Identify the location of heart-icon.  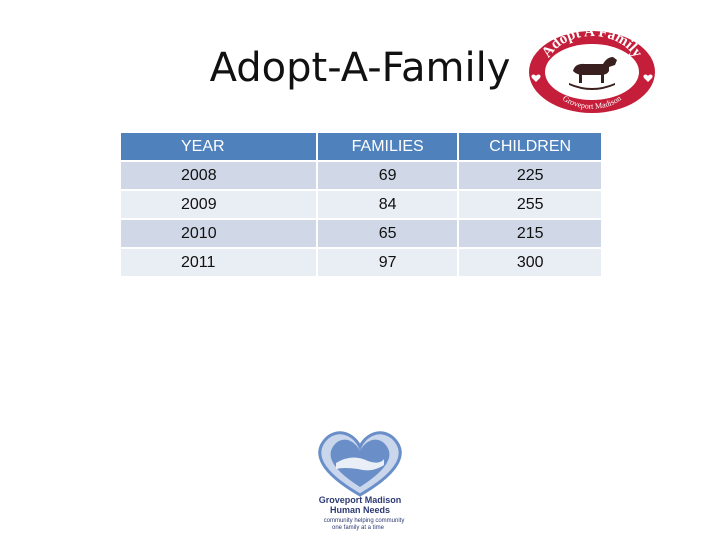
(592, 78).